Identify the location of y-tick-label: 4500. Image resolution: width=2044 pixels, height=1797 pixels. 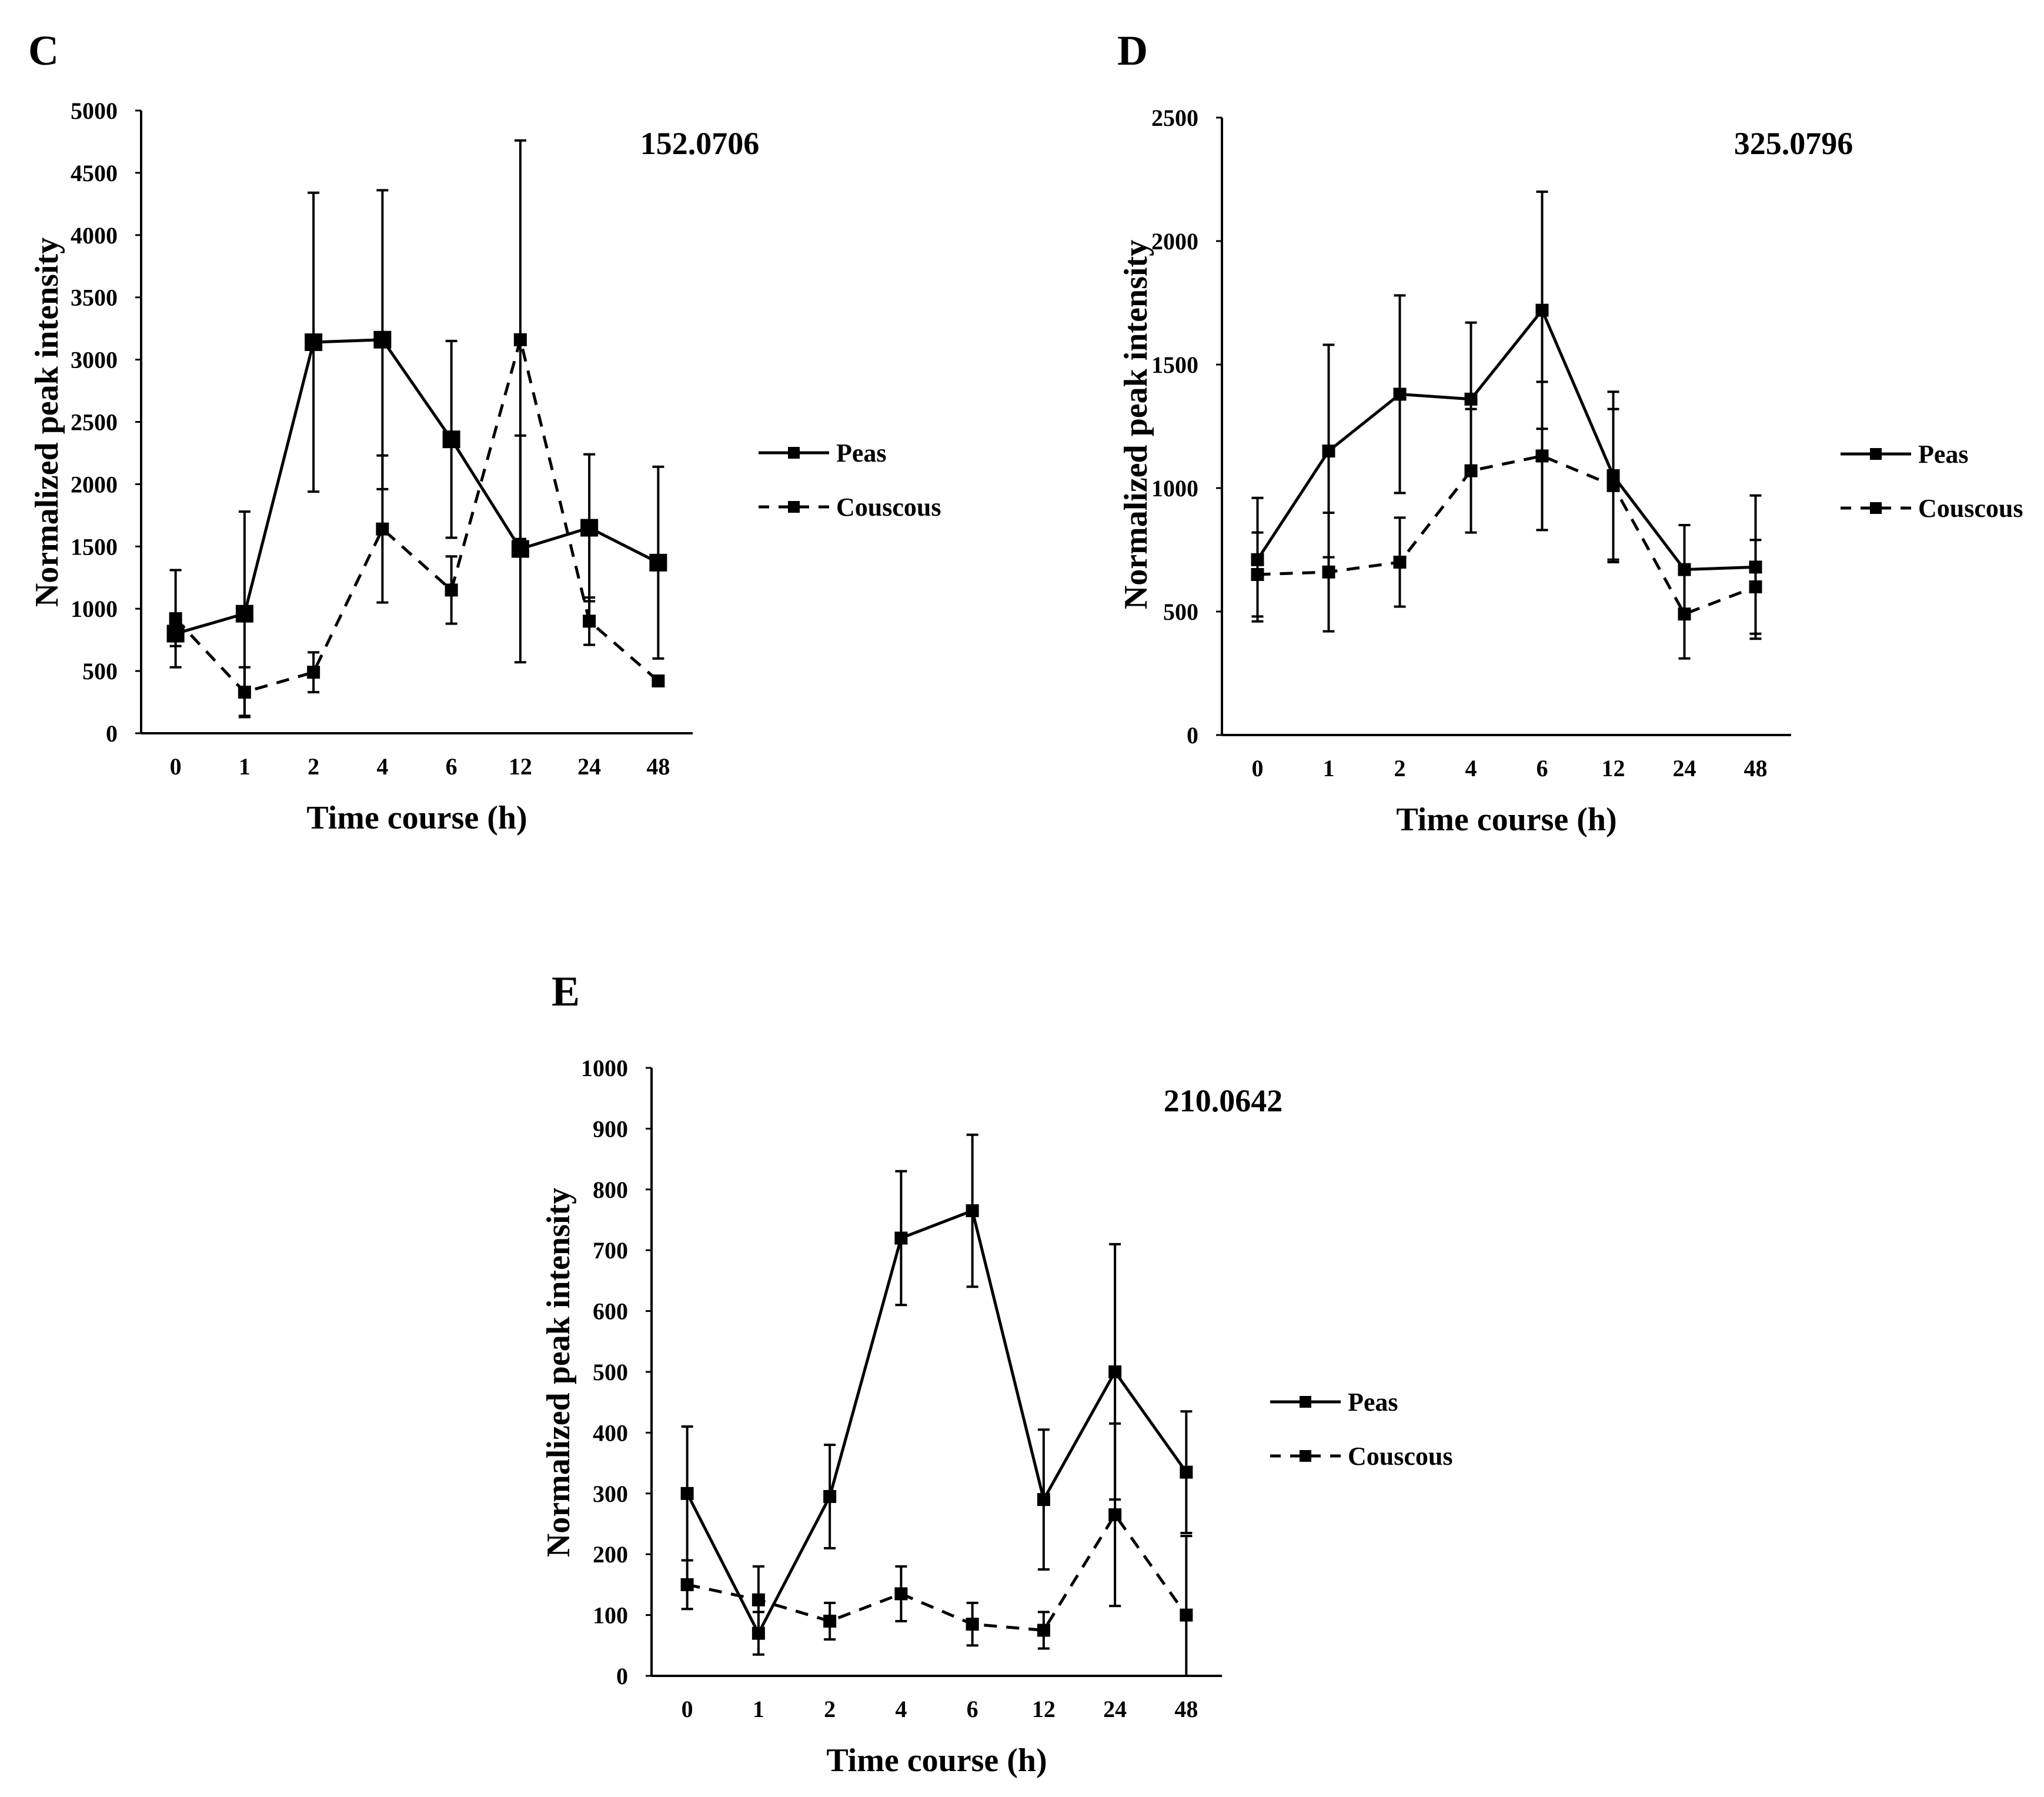
(94, 173).